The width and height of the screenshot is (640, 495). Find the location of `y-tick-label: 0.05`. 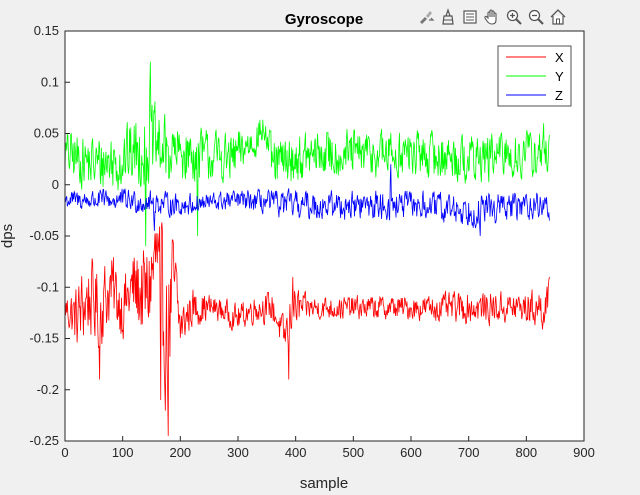

y-tick-label: 0.05 is located at coordinates (46, 133).